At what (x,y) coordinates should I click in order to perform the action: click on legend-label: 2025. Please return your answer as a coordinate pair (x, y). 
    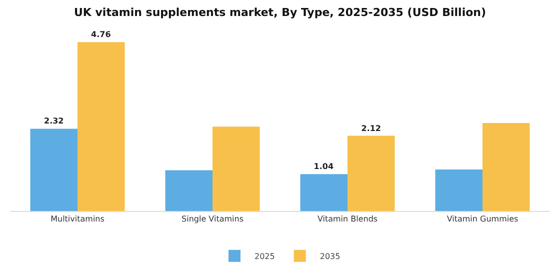
    Looking at the image, I should click on (264, 257).